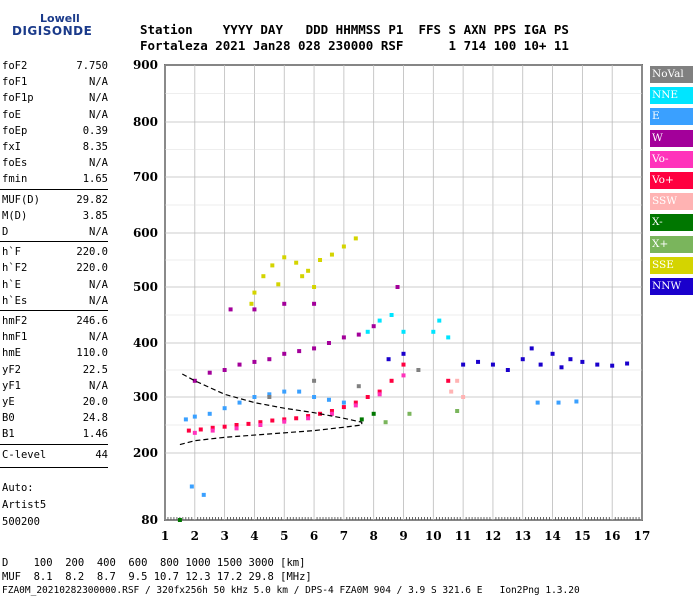 This screenshot has width=700, height=600. What do you see at coordinates (55, 434) in the screenshot?
I see `param-row: B1 1.46` at bounding box center [55, 434].